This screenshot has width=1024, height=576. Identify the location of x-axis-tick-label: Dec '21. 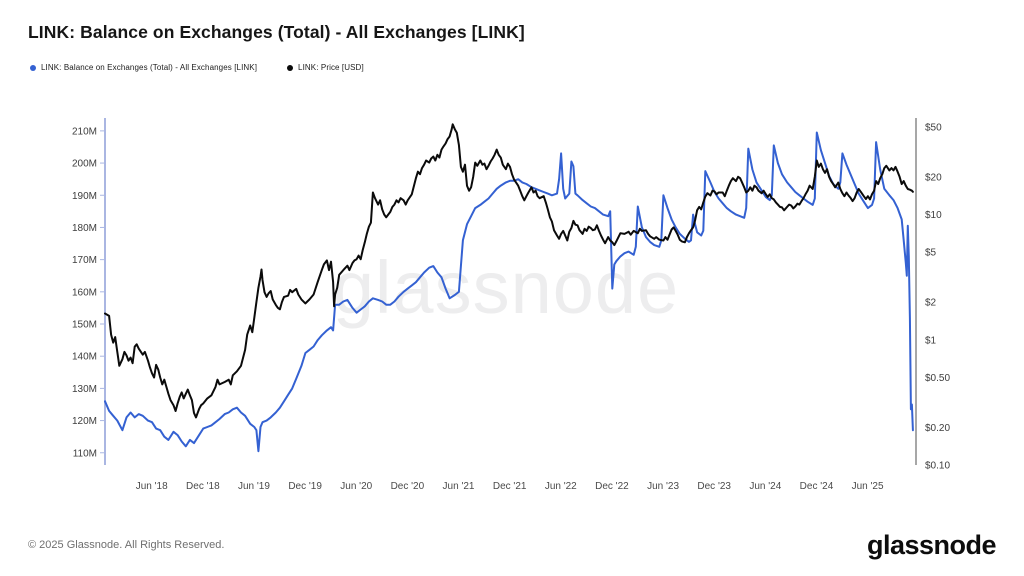
(510, 486).